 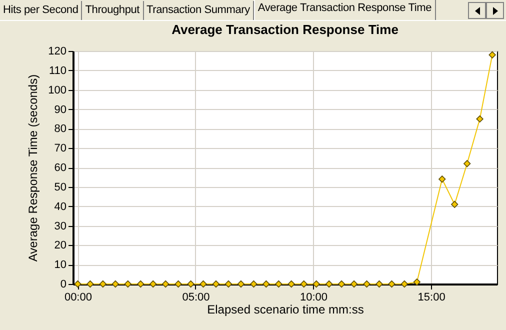 What do you see at coordinates (78, 298) in the screenshot?
I see `x-tick-label: 00:00` at bounding box center [78, 298].